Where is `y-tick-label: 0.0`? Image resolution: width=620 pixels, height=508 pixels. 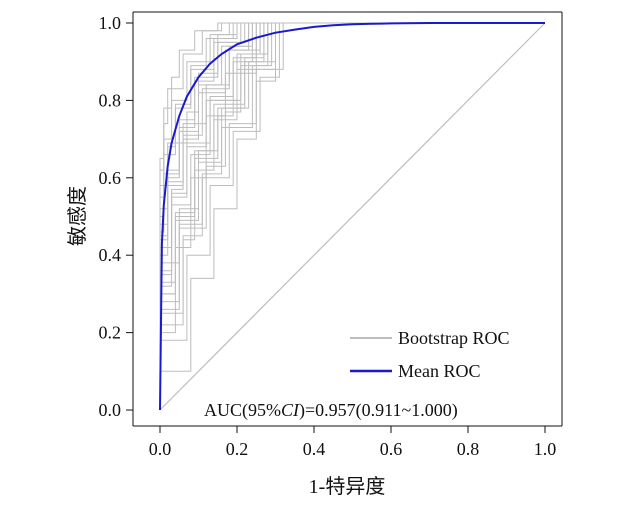
y-tick-label: 0.0 is located at coordinates (110, 410).